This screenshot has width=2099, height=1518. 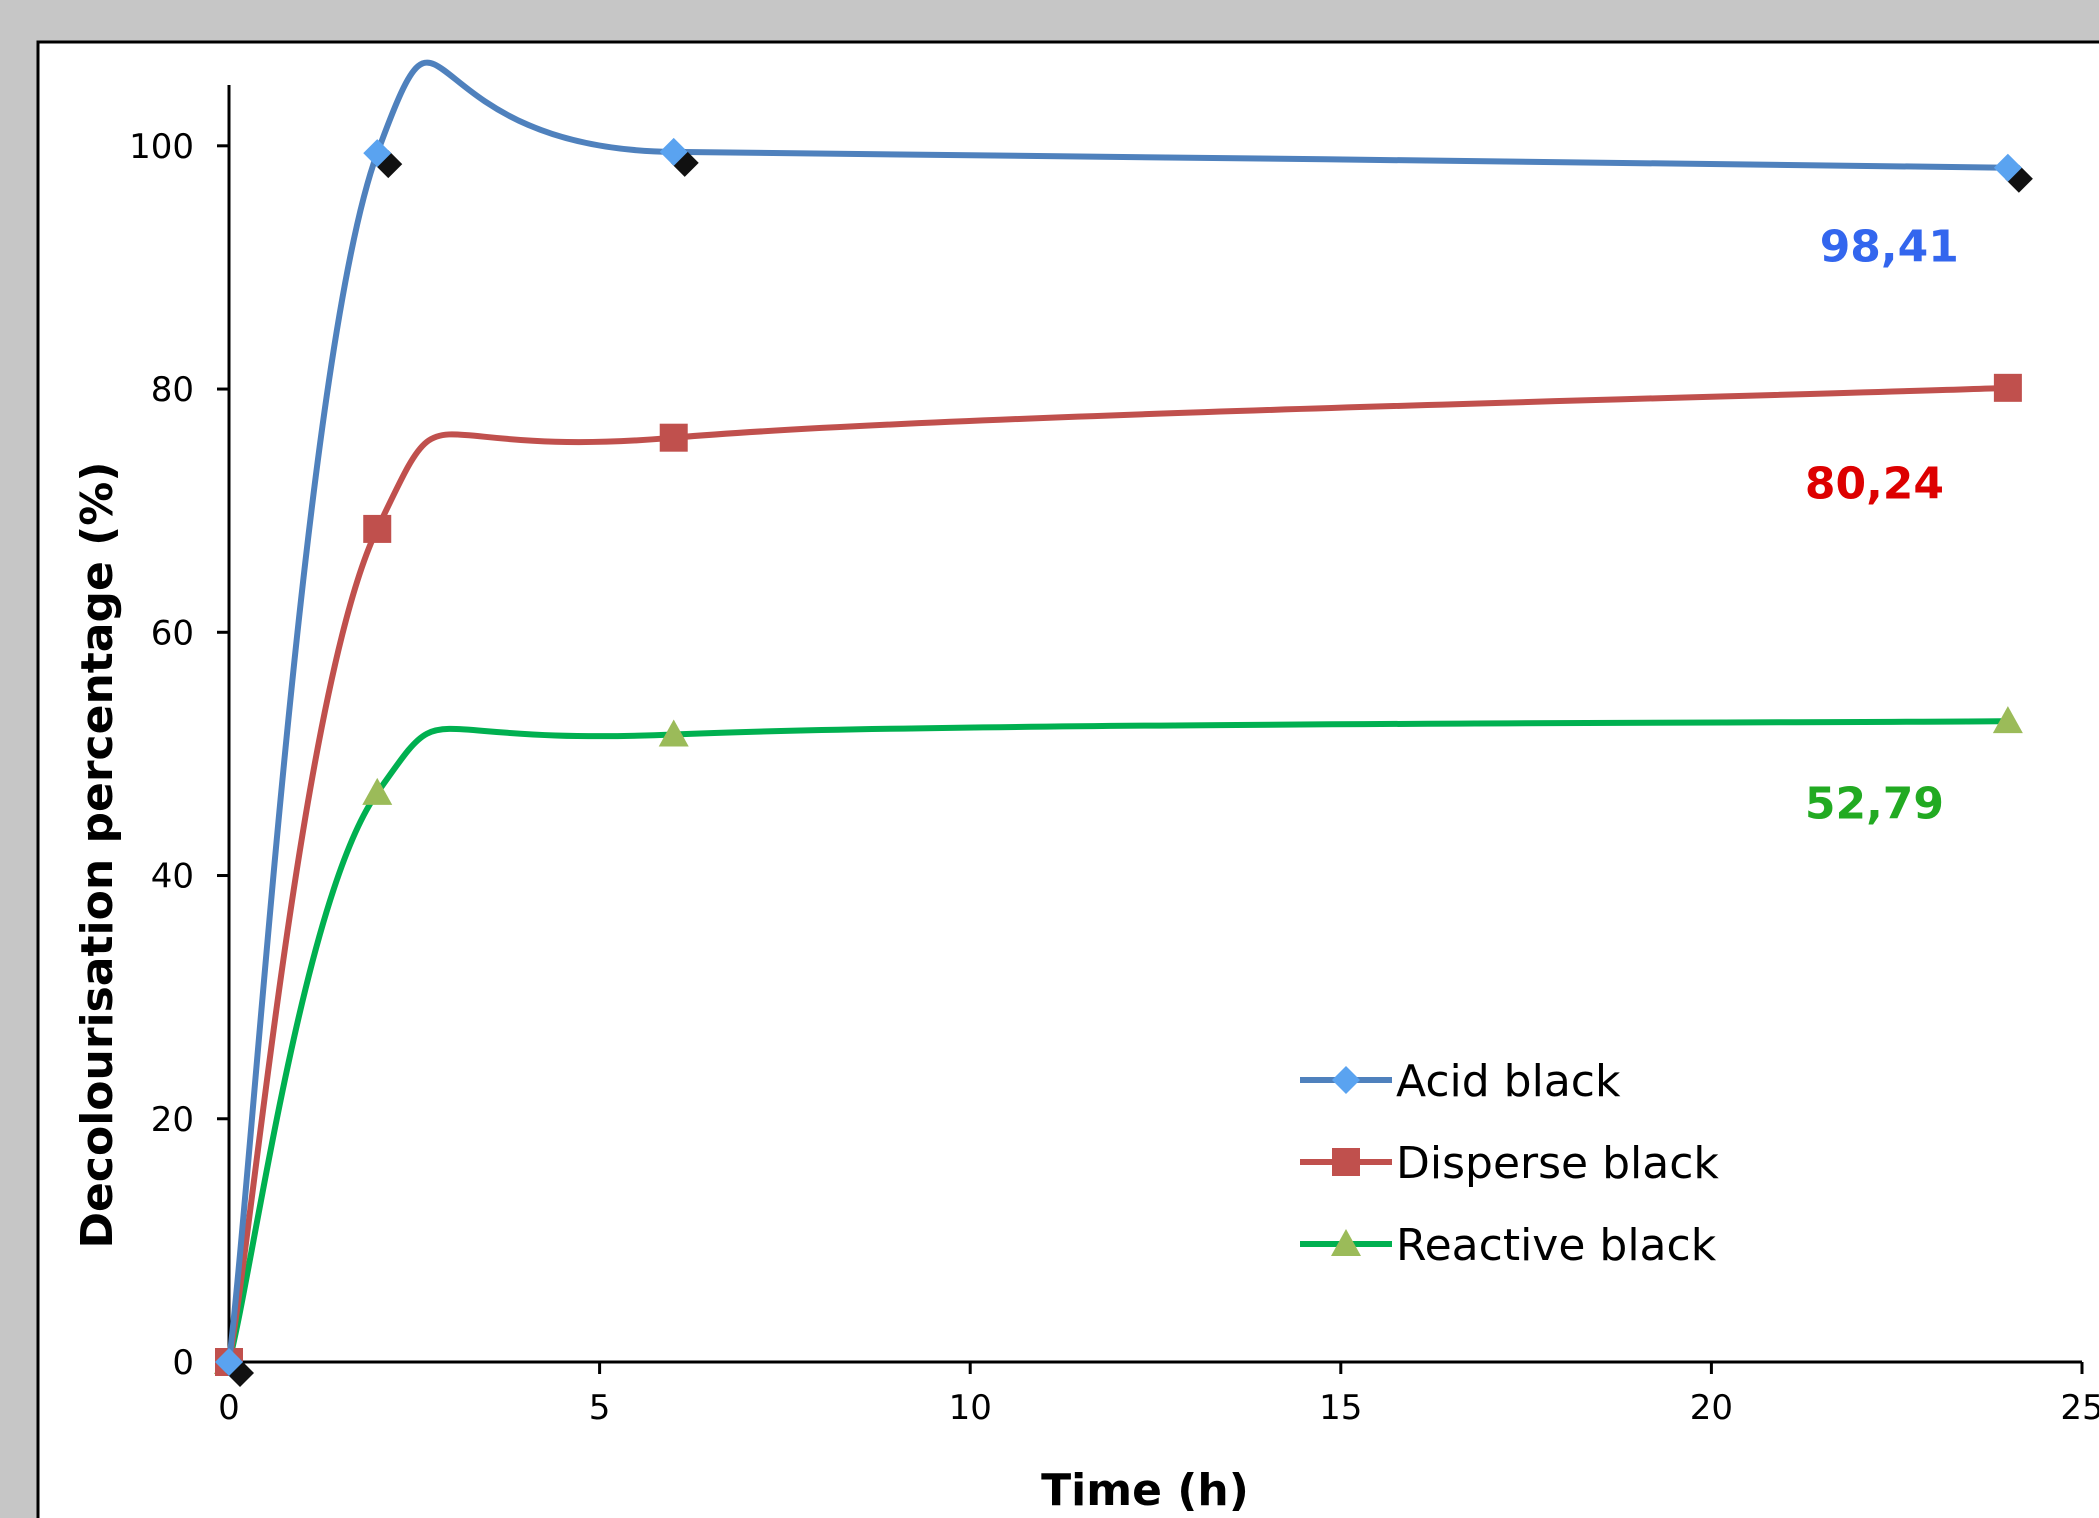 I want to click on legend-swatch-marker-acid-black, so click(x=1346, y=1080).